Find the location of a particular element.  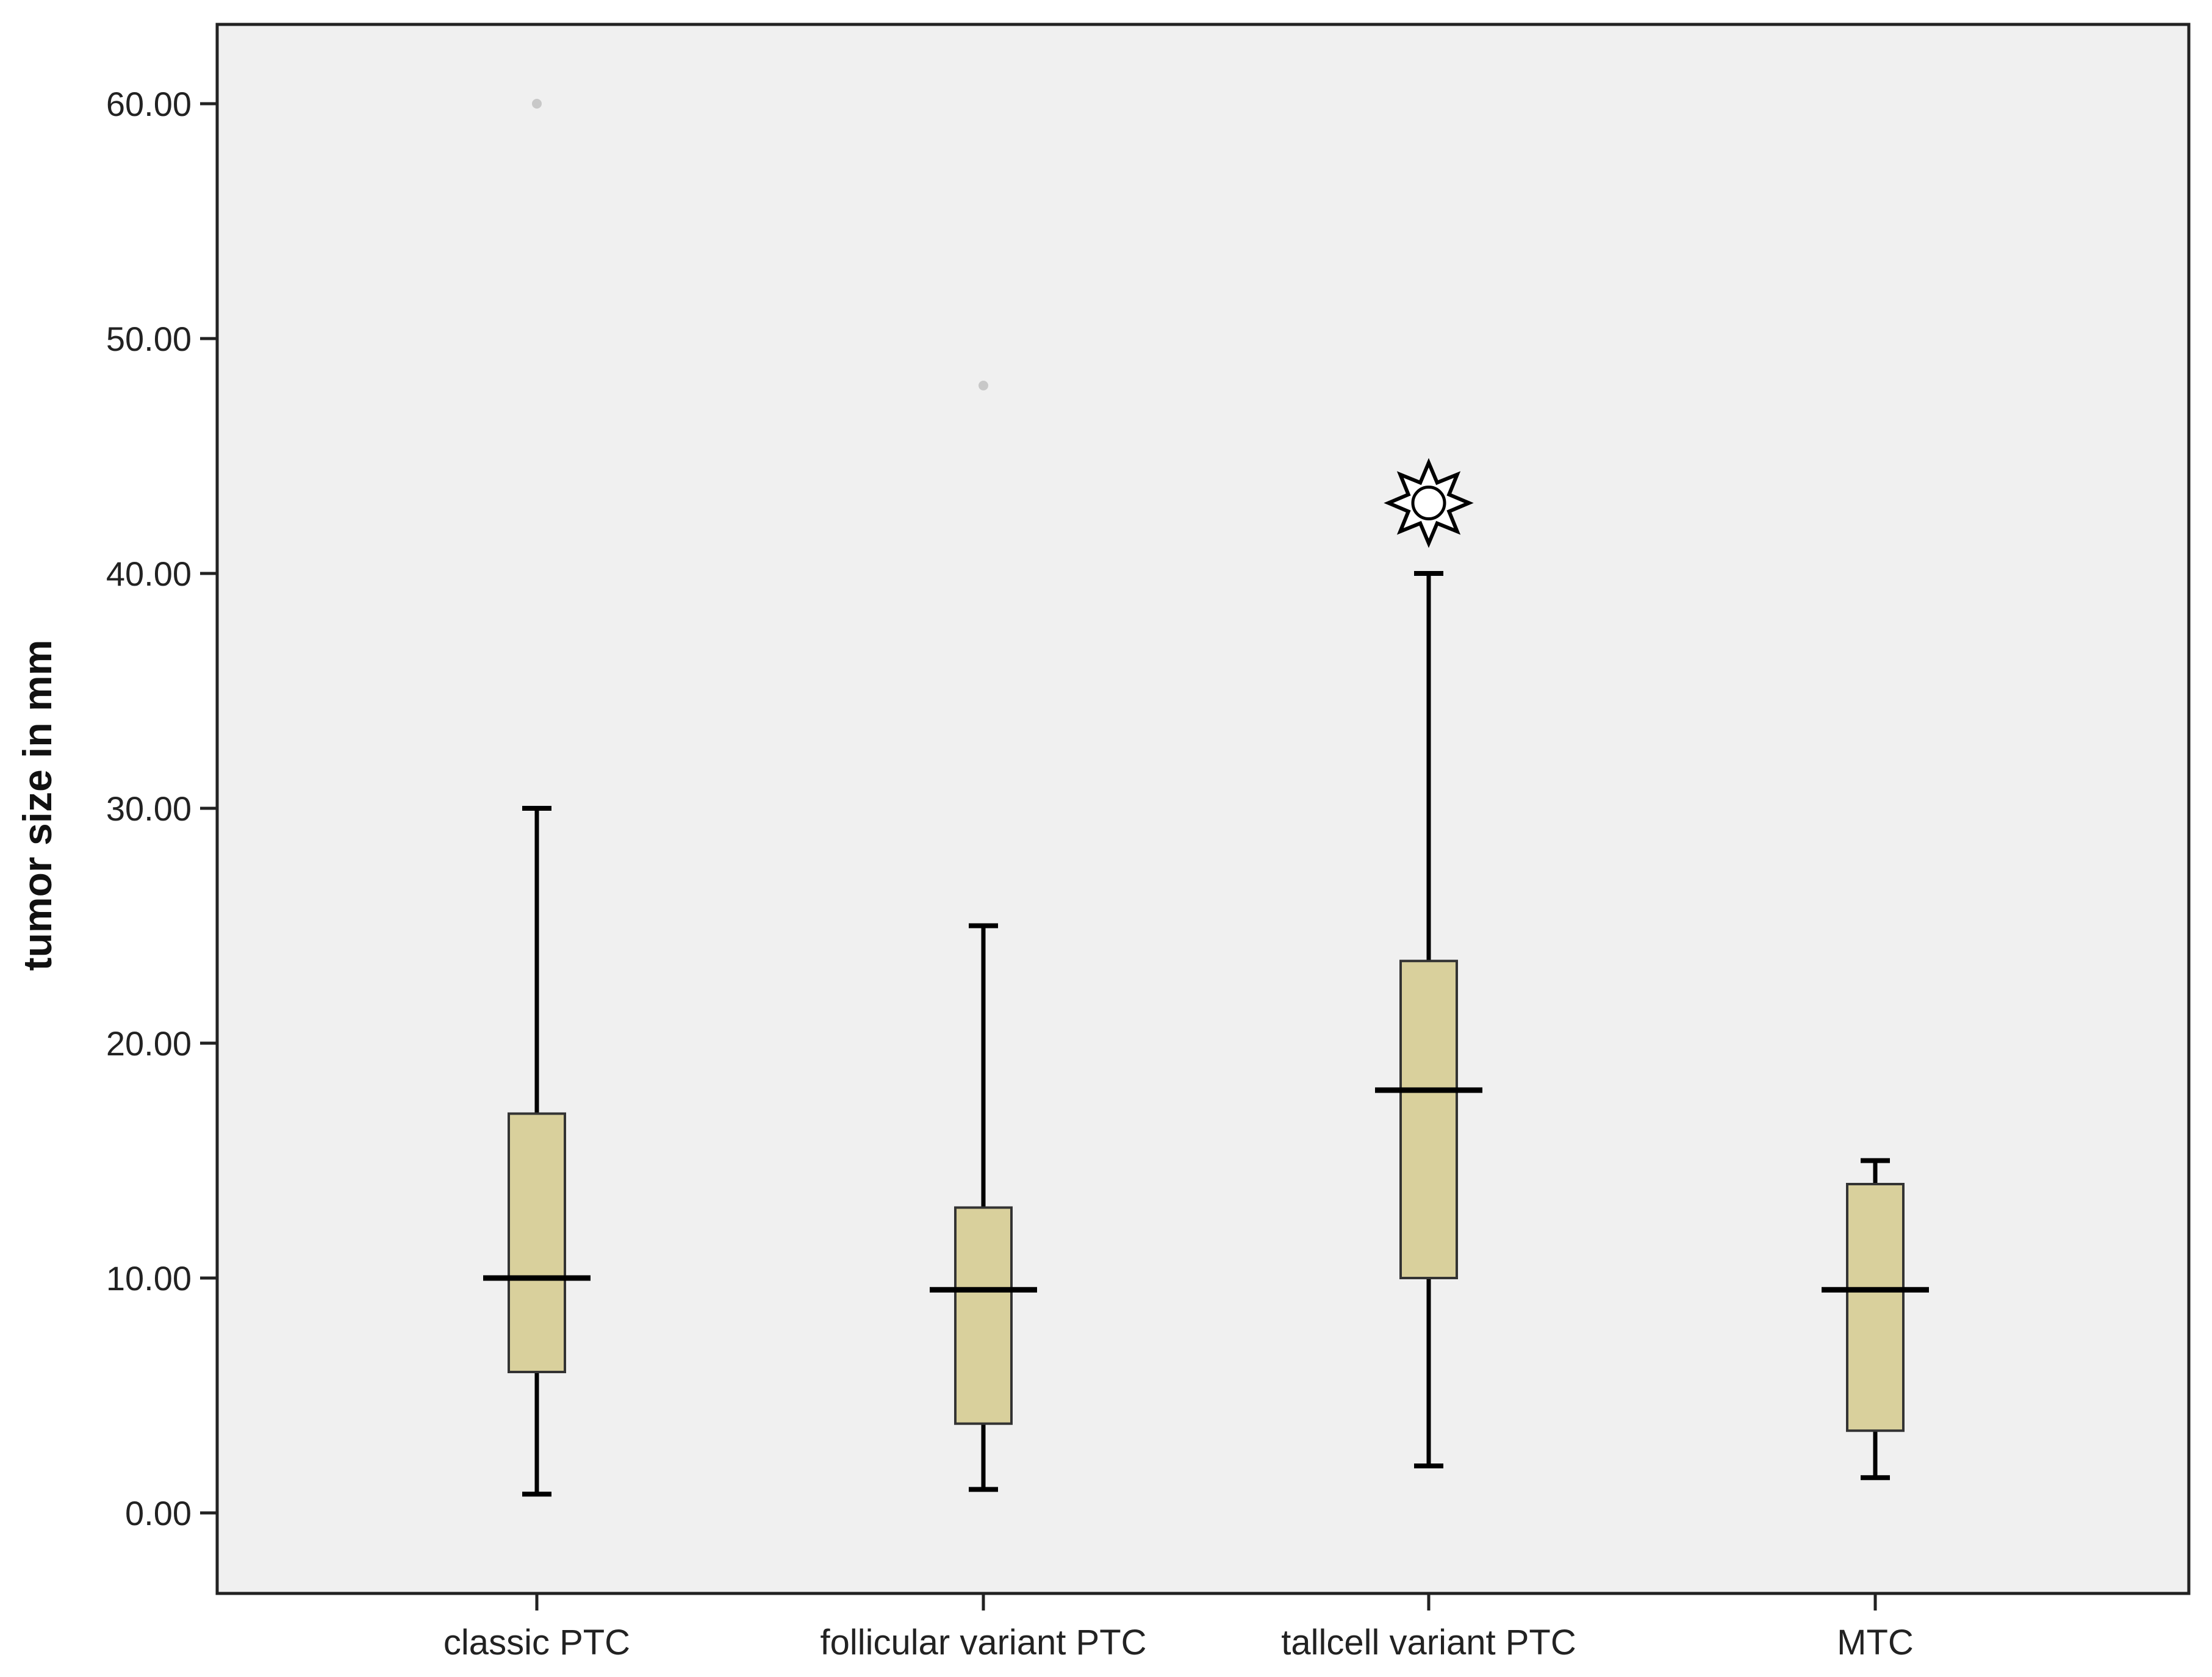

box-classic-ptc is located at coordinates (537, 1151).